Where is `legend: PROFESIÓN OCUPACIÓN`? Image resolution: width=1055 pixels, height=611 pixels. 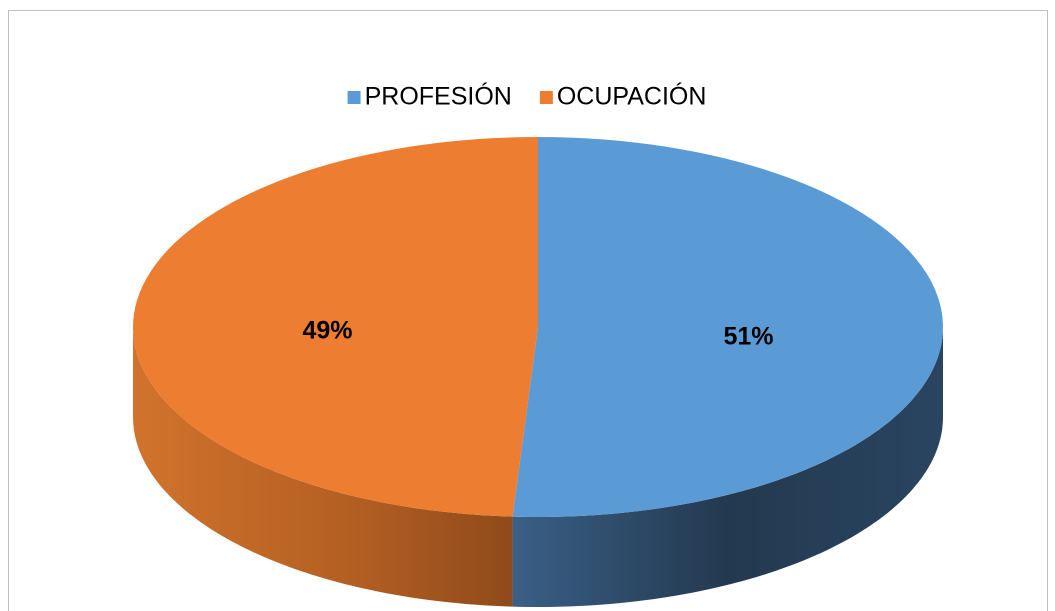
legend: PROFESIÓN OCUPACIÓN is located at coordinates (527, 96).